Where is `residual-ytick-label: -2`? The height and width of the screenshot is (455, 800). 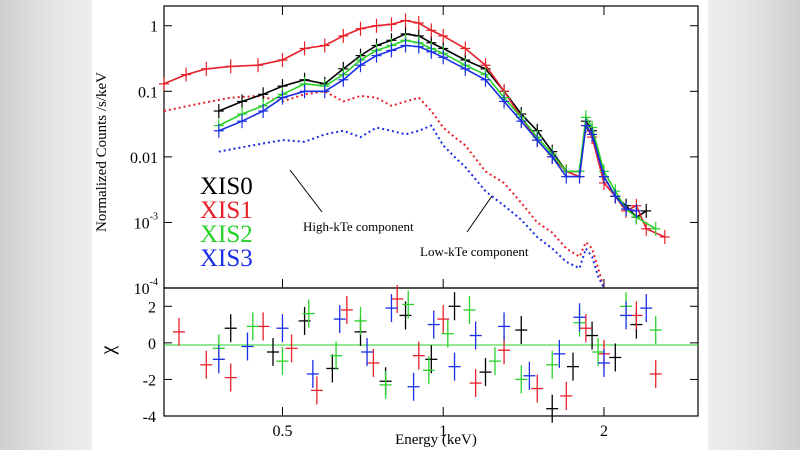 residual-ytick-label: -2 is located at coordinates (149, 380).